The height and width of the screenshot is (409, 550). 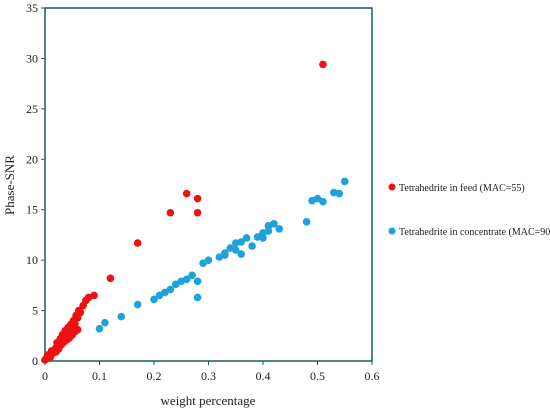 What do you see at coordinates (9, 185) in the screenshot?
I see `y-axis-title: Phase-SNR` at bounding box center [9, 185].